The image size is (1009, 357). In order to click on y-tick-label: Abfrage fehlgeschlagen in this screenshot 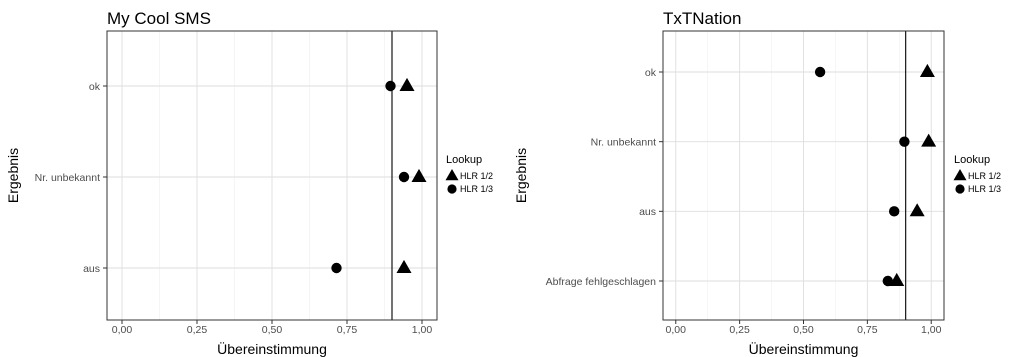, I will do `click(601, 282)`.